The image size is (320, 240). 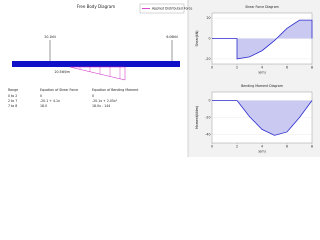 I want to click on table-cell: 7 to 8, so click(x=12, y=106).